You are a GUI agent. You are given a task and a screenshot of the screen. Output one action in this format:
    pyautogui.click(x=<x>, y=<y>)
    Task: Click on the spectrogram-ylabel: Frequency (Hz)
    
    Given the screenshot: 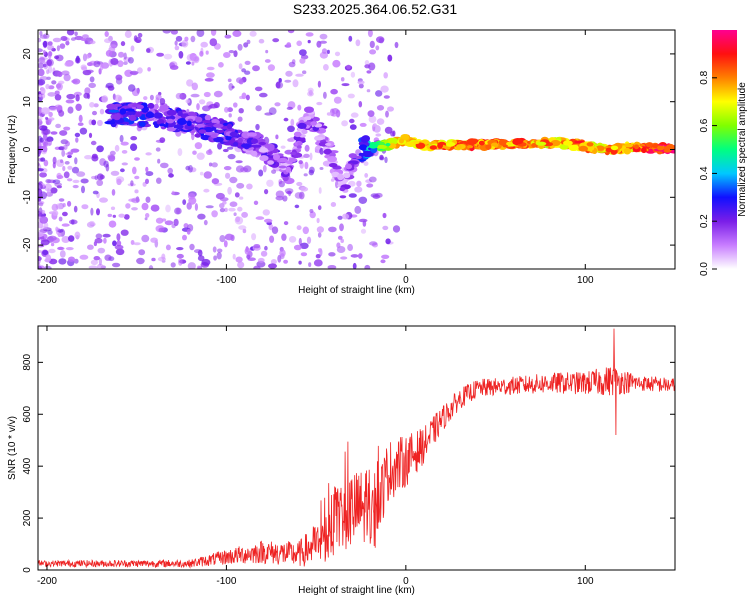 What is the action you would take?
    pyautogui.click(x=12, y=149)
    